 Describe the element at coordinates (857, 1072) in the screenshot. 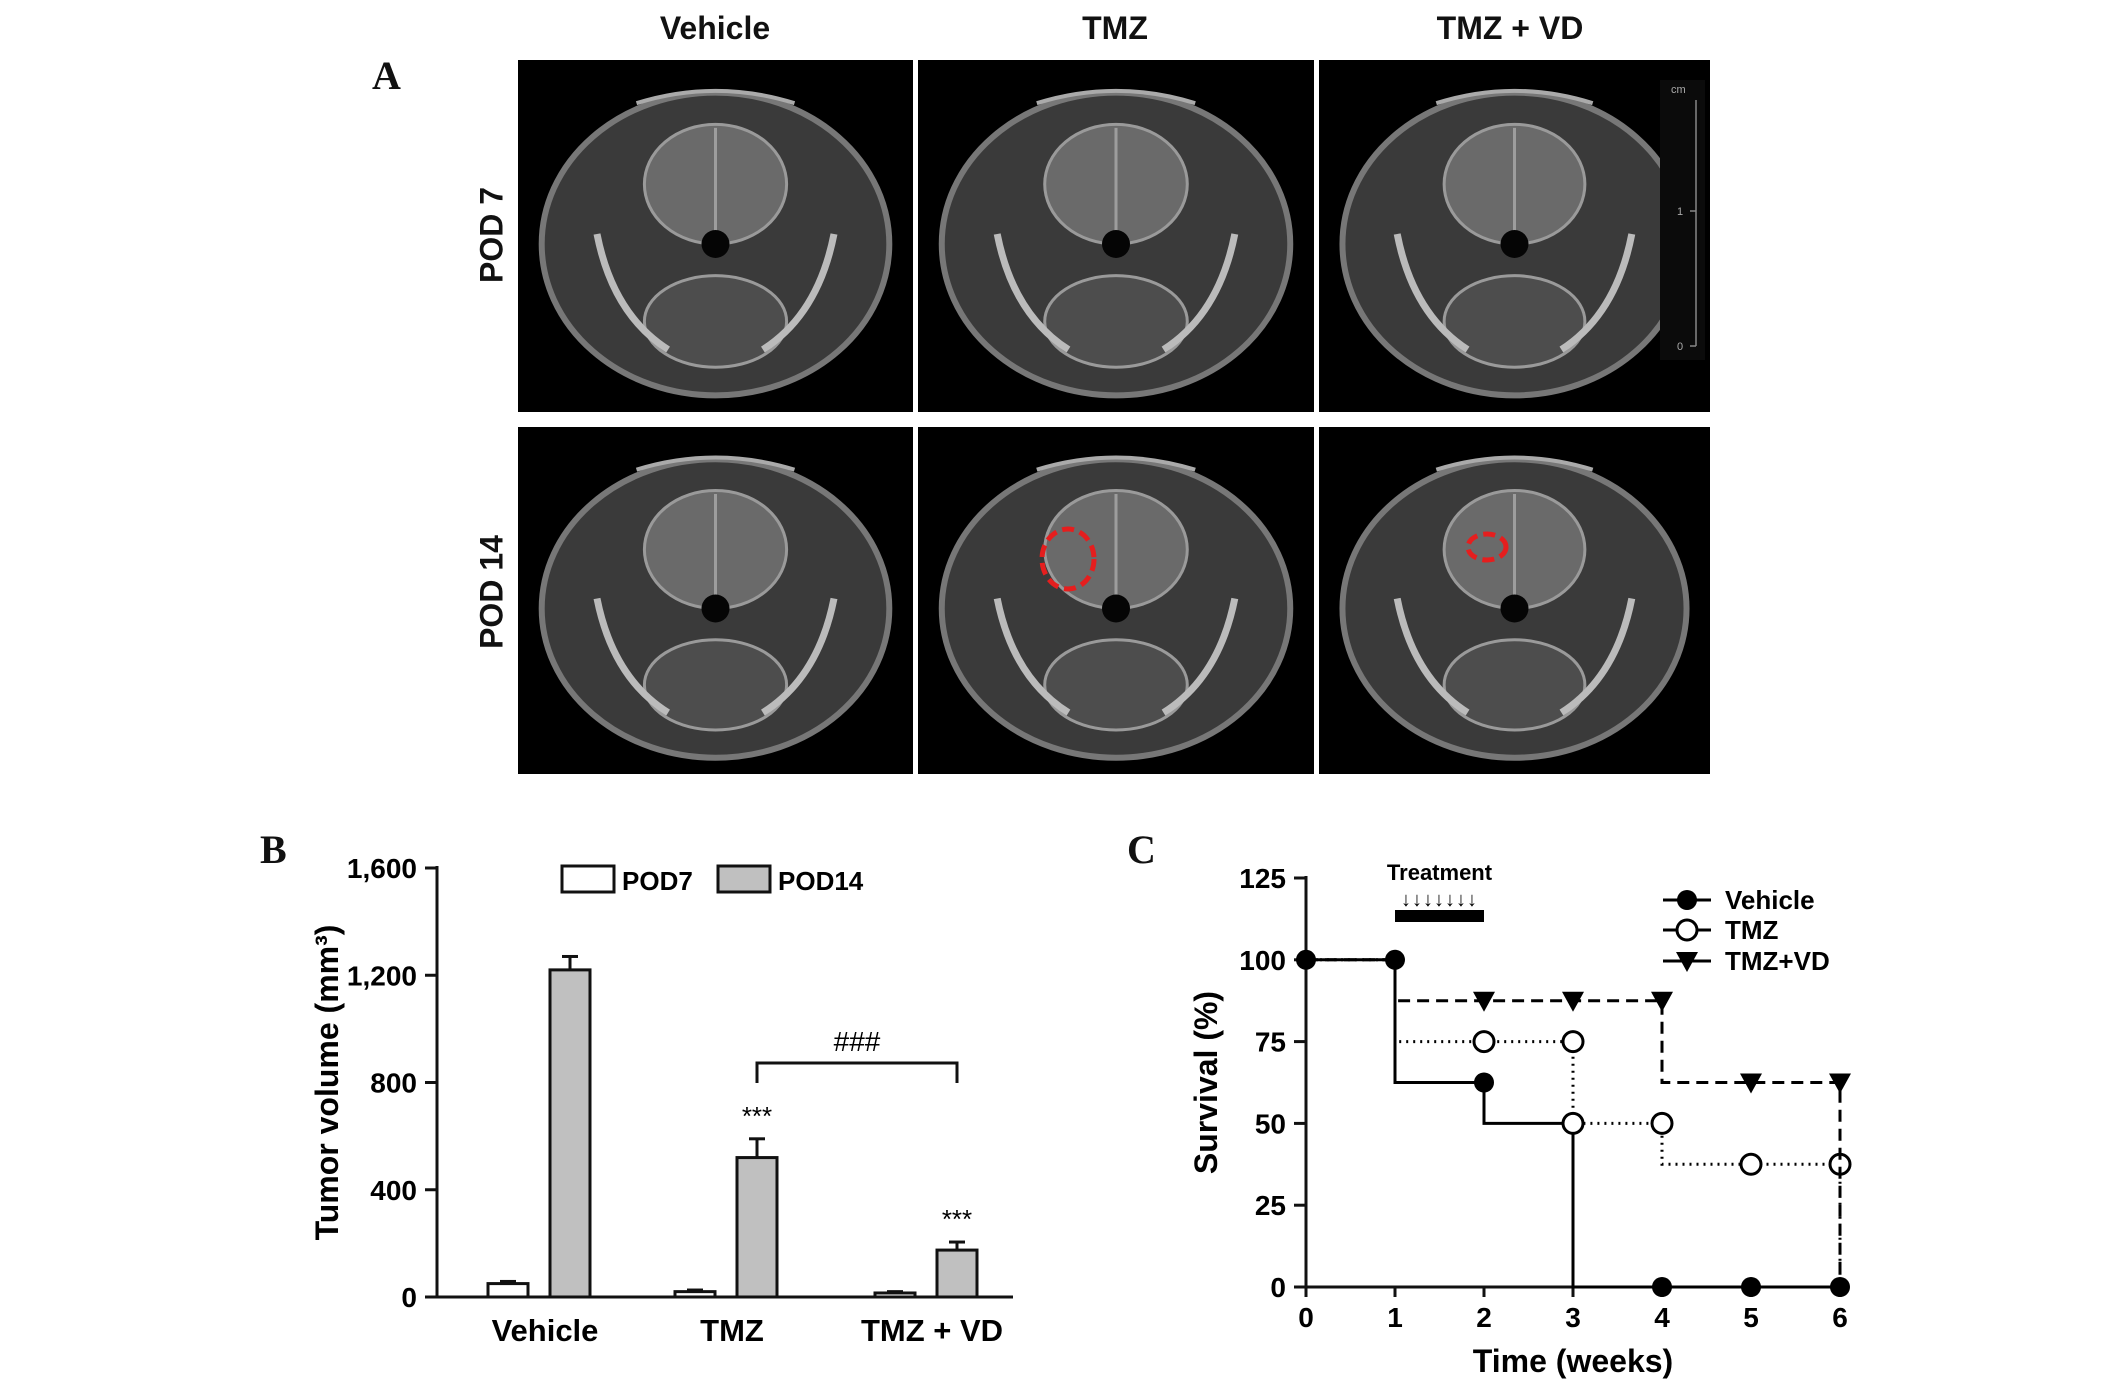

I see `comparison-bracket` at that location.